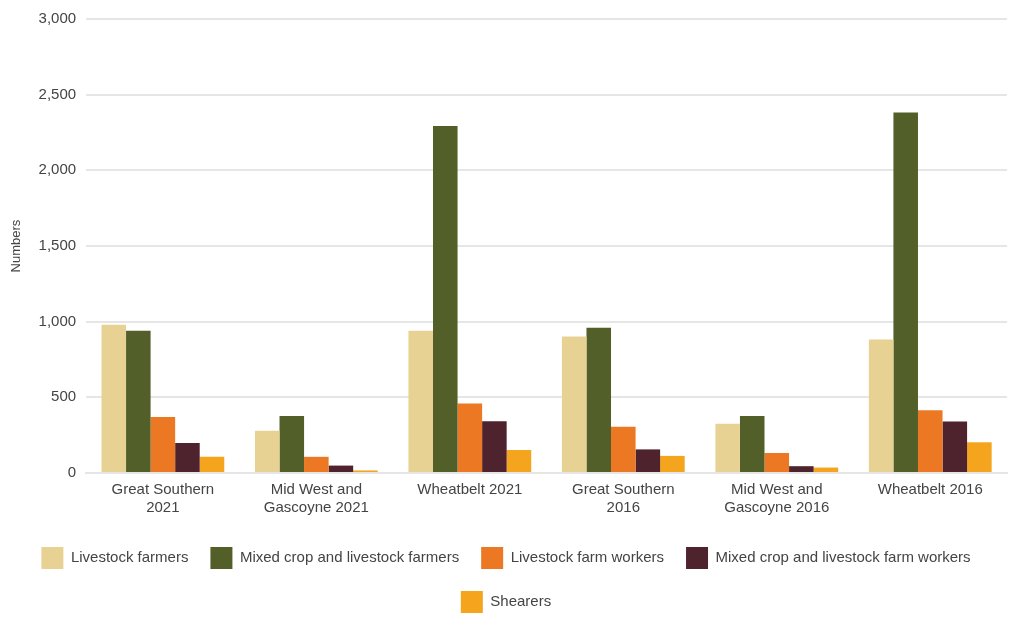 The height and width of the screenshot is (628, 1017). Describe the element at coordinates (72, 472) in the screenshot. I see `y-tick-label: 0` at that location.